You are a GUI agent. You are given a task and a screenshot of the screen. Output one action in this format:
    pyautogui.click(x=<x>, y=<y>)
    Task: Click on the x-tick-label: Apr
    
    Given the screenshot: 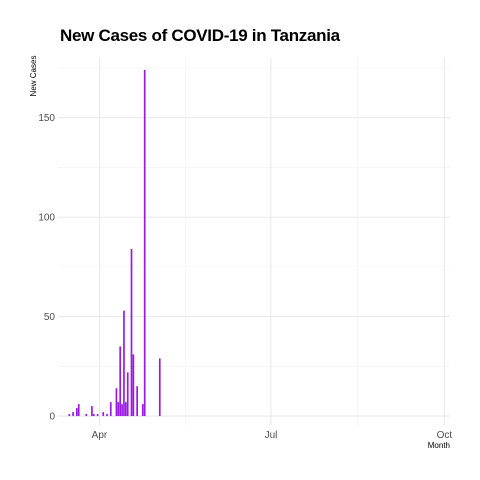 What is the action you would take?
    pyautogui.click(x=100, y=435)
    